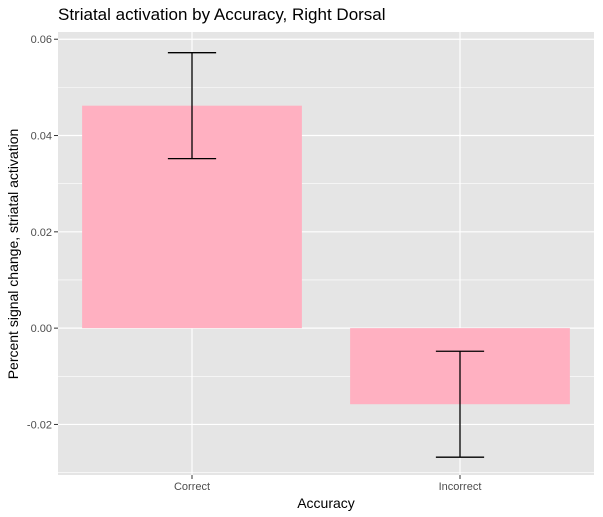 The height and width of the screenshot is (517, 603). What do you see at coordinates (326, 503) in the screenshot?
I see `x-axis-title: Accuracy` at bounding box center [326, 503].